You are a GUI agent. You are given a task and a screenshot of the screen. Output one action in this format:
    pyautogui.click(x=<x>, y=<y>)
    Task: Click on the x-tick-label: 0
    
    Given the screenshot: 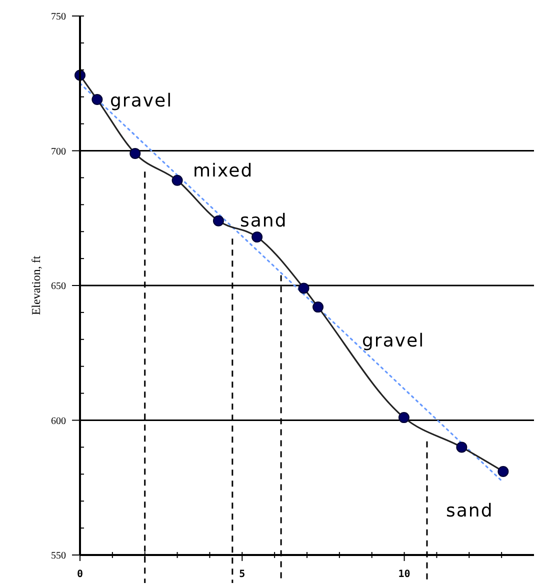 What is the action you would take?
    pyautogui.click(x=80, y=574)
    